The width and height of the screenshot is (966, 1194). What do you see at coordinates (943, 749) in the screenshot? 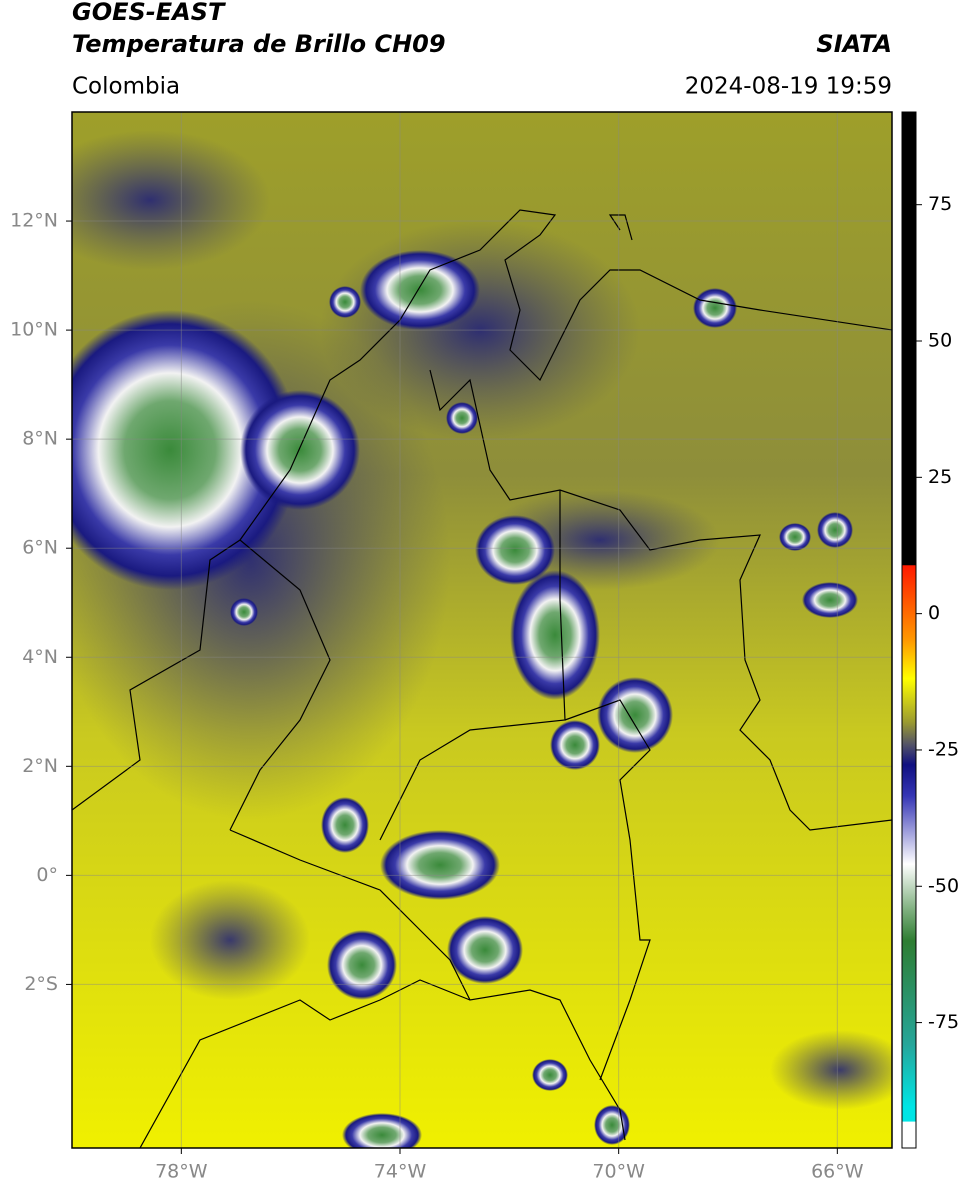
I see `colorbar-tick-label: -25` at bounding box center [943, 749].